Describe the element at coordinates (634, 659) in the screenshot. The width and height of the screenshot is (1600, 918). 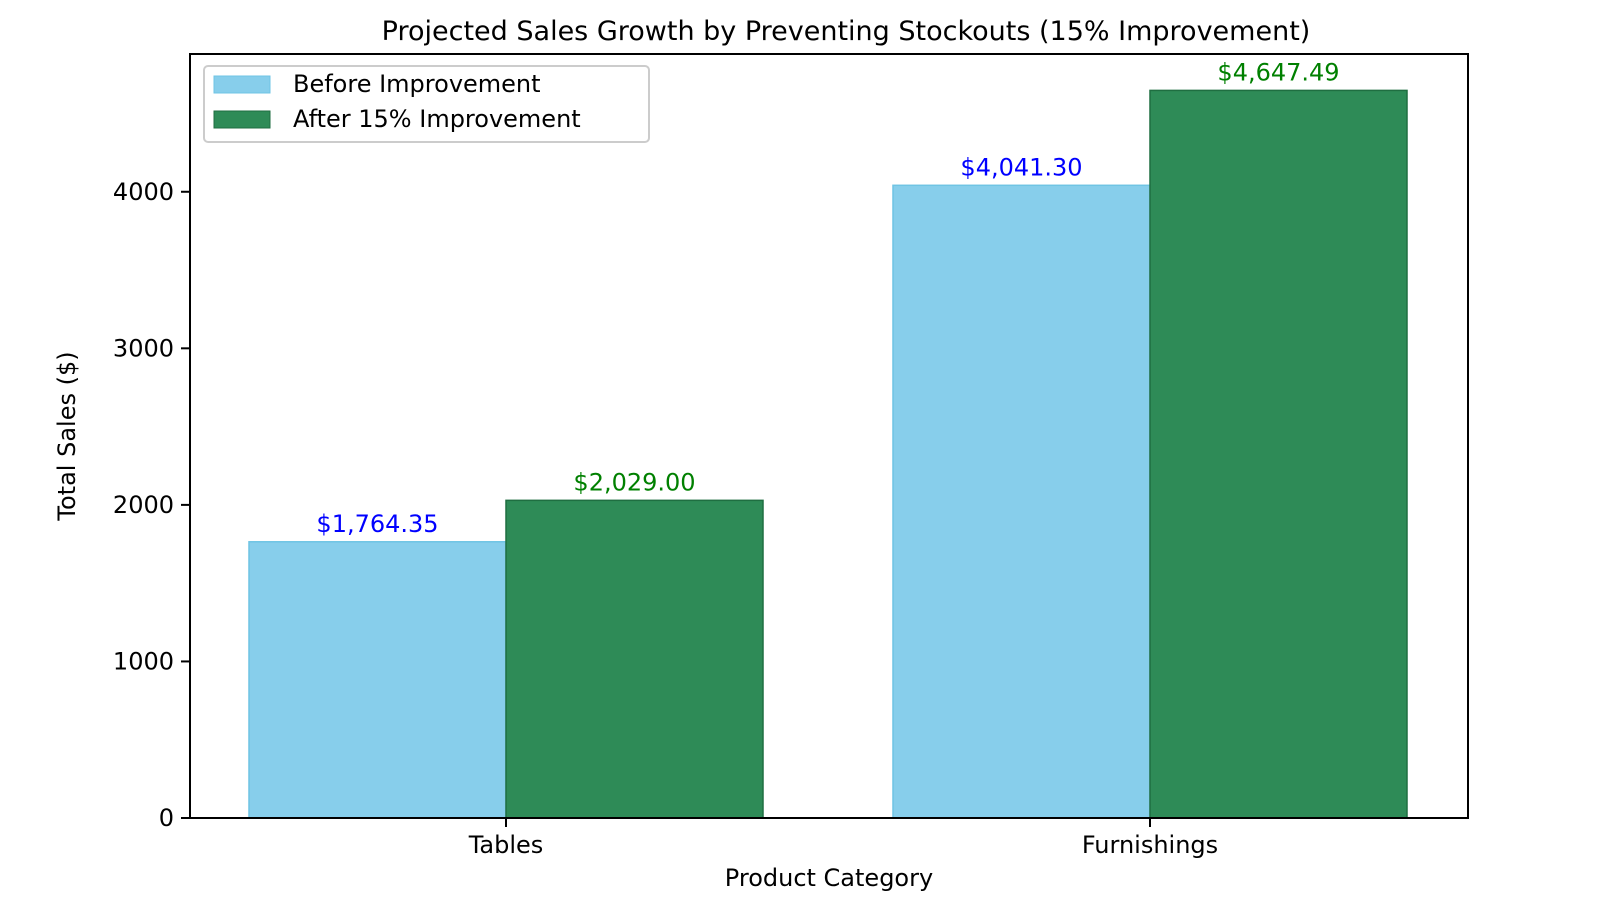
I see `bar-after-15-improvement-tables` at that location.